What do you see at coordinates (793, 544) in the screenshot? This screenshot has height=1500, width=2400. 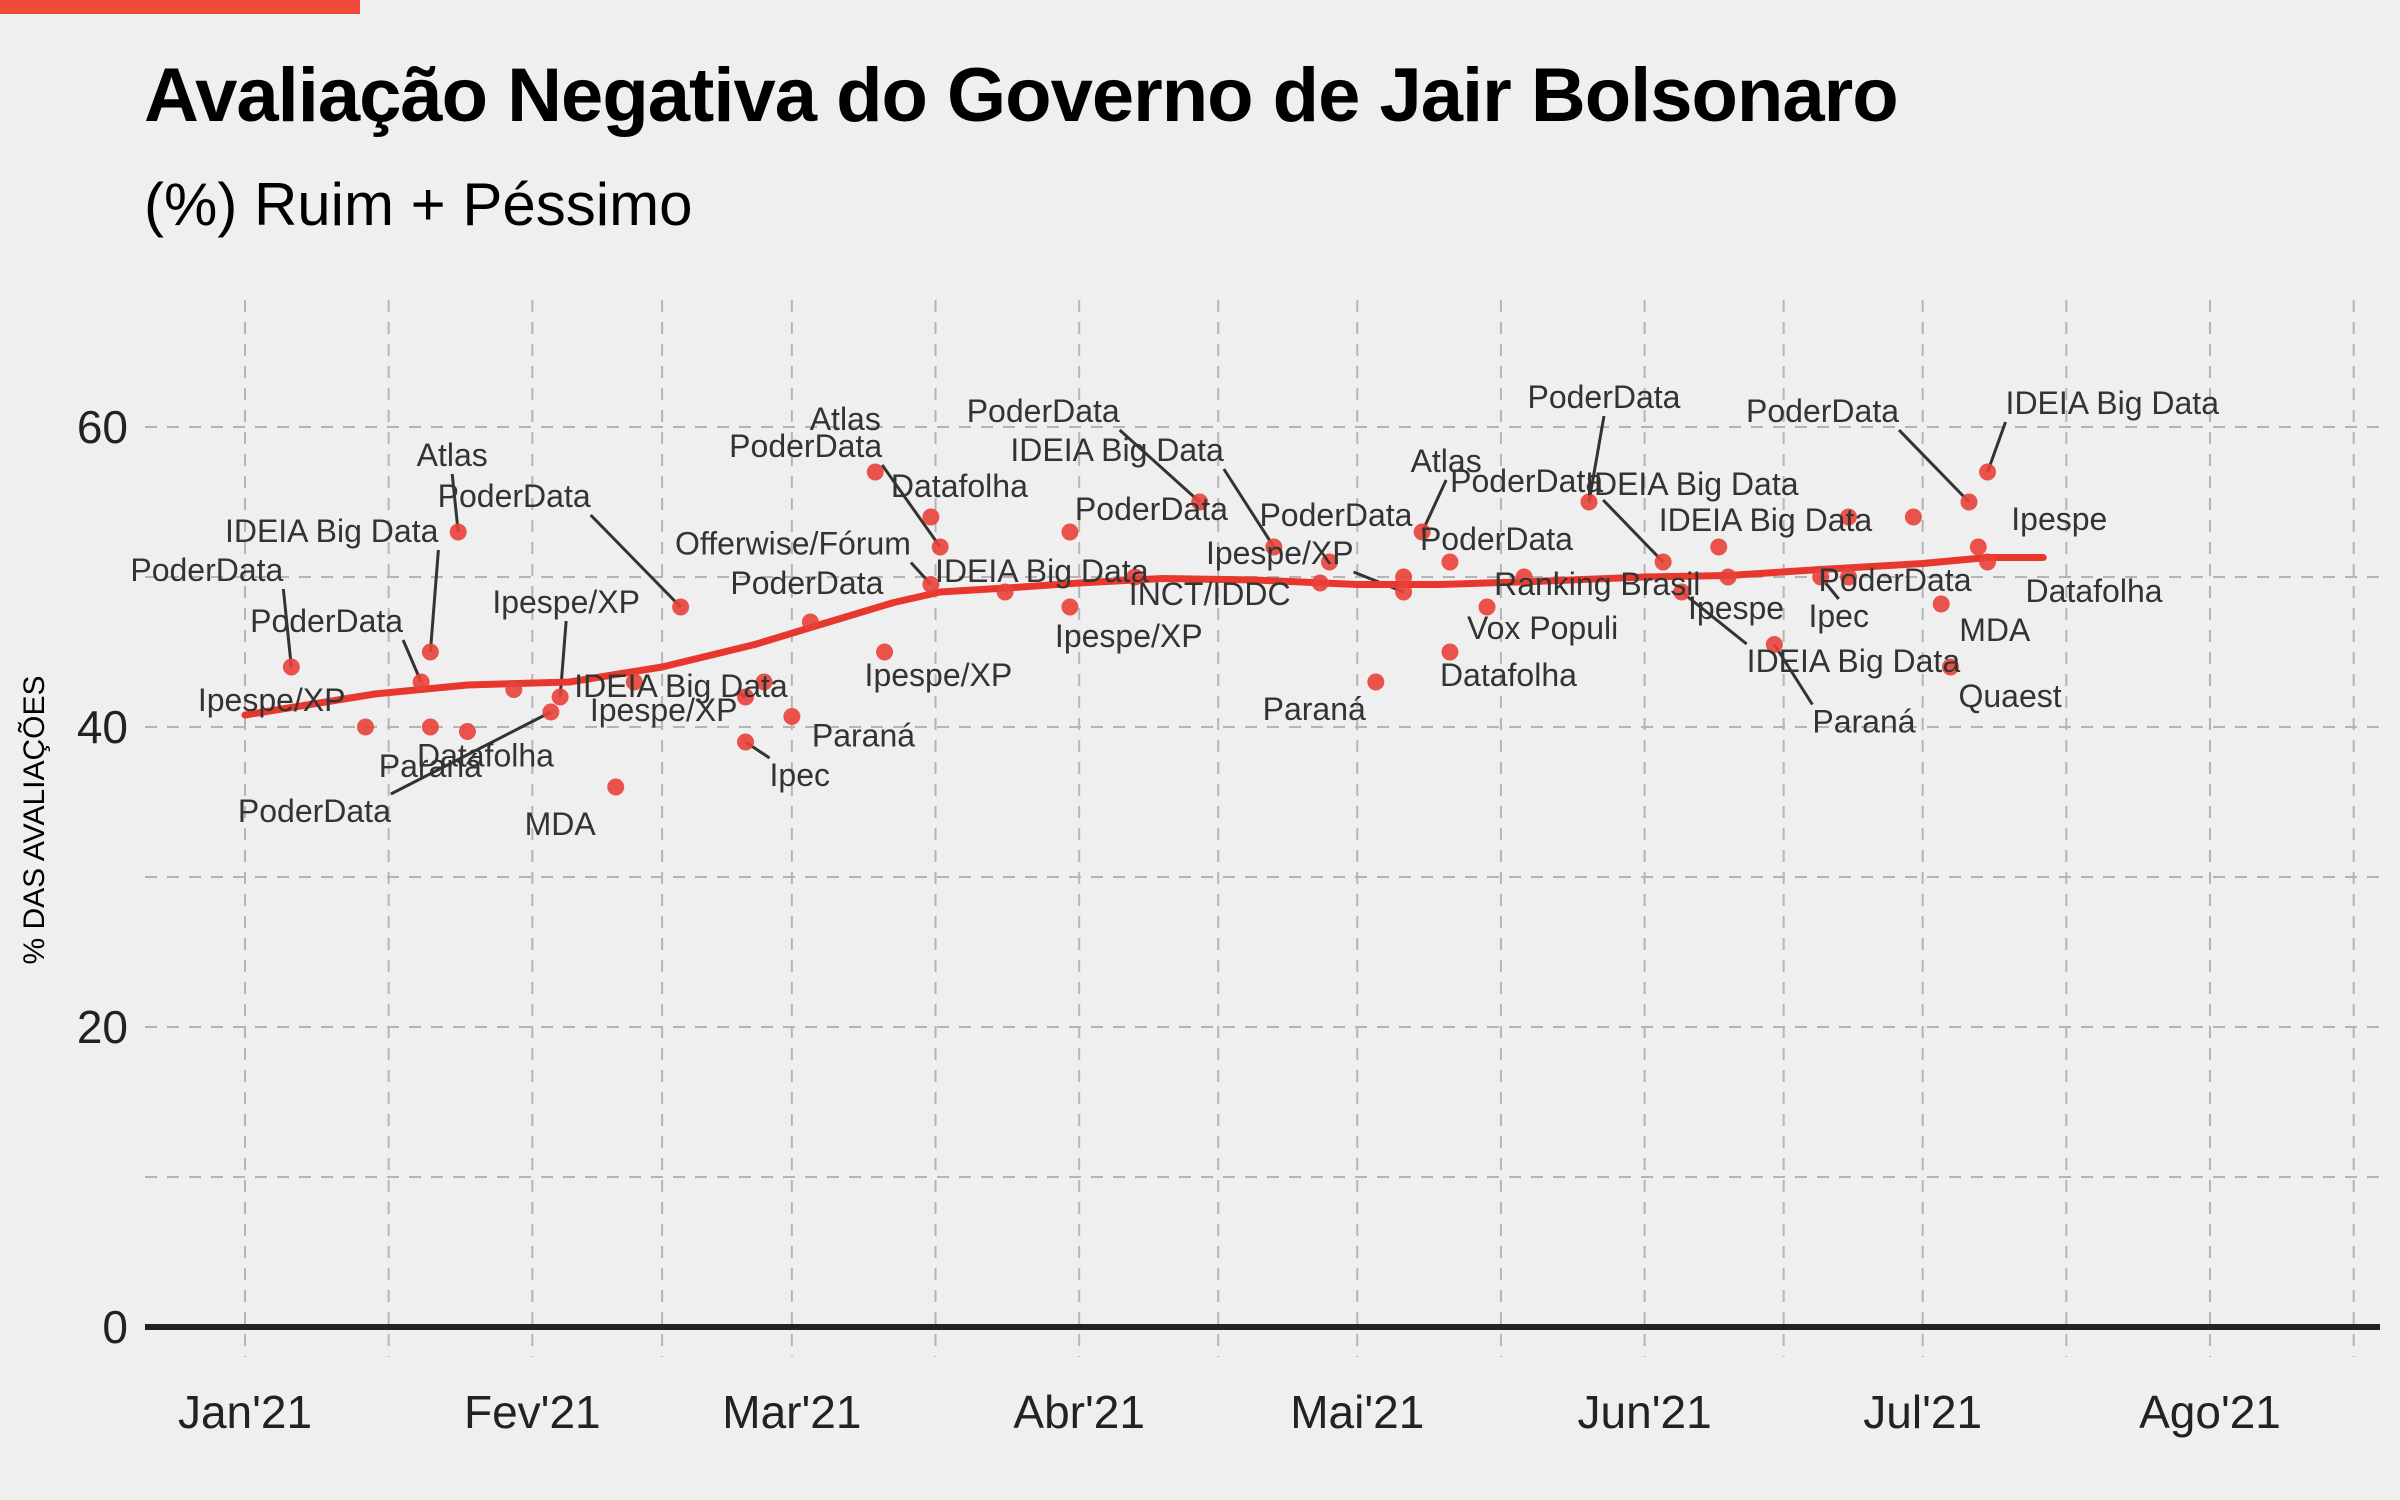 I see `point-label: Offerwise/Fórum` at bounding box center [793, 544].